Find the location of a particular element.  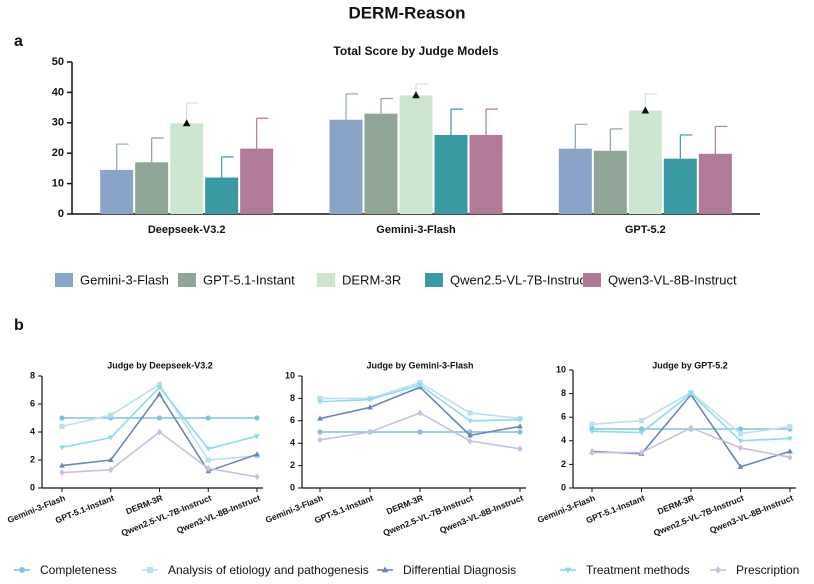

legend-label: Prescription is located at coordinates (767, 570).